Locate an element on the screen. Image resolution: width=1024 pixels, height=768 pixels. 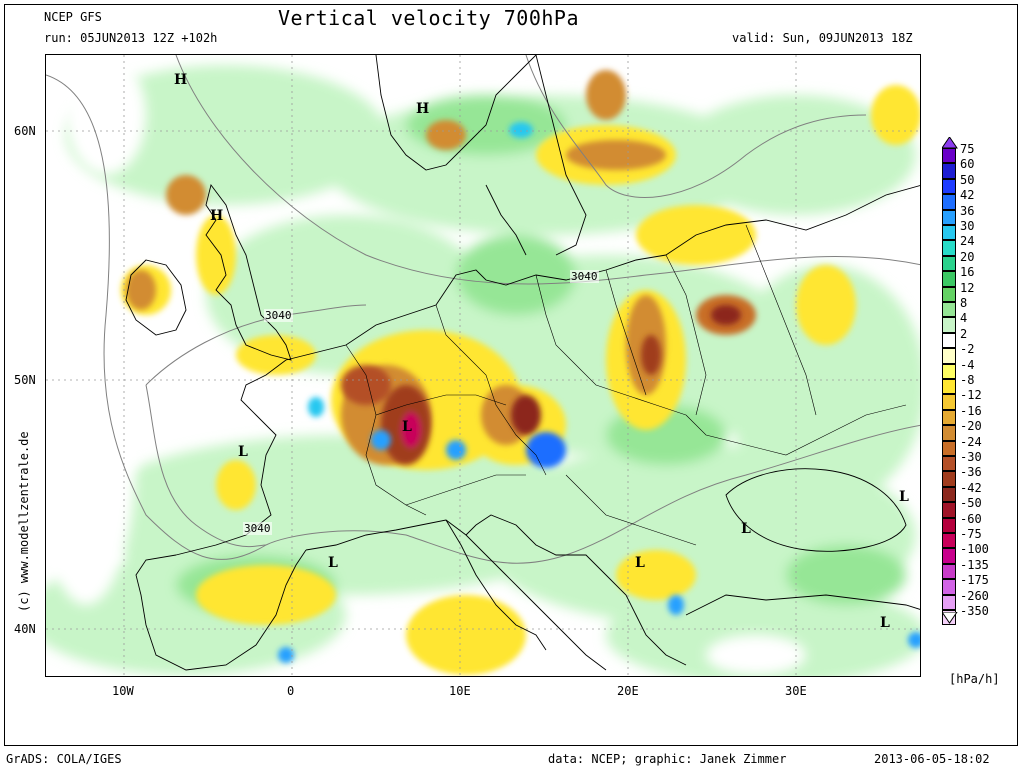
lat-label: 50N is located at coordinates (25, 380).